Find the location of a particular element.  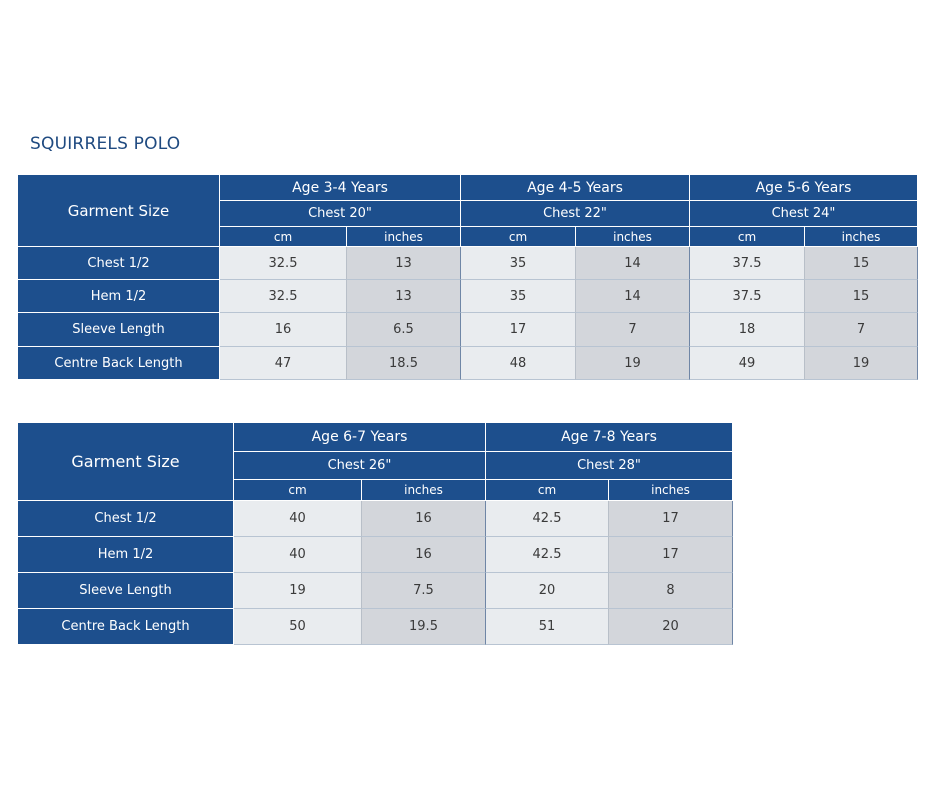

value-cell: 6.5 is located at coordinates (404, 330).